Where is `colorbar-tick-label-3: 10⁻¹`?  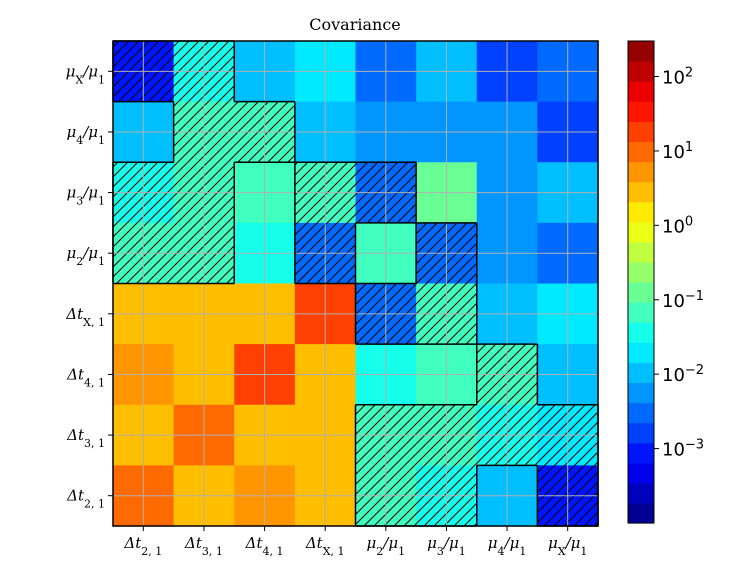 colorbar-tick-label-3: 10⁻¹ is located at coordinates (683, 300).